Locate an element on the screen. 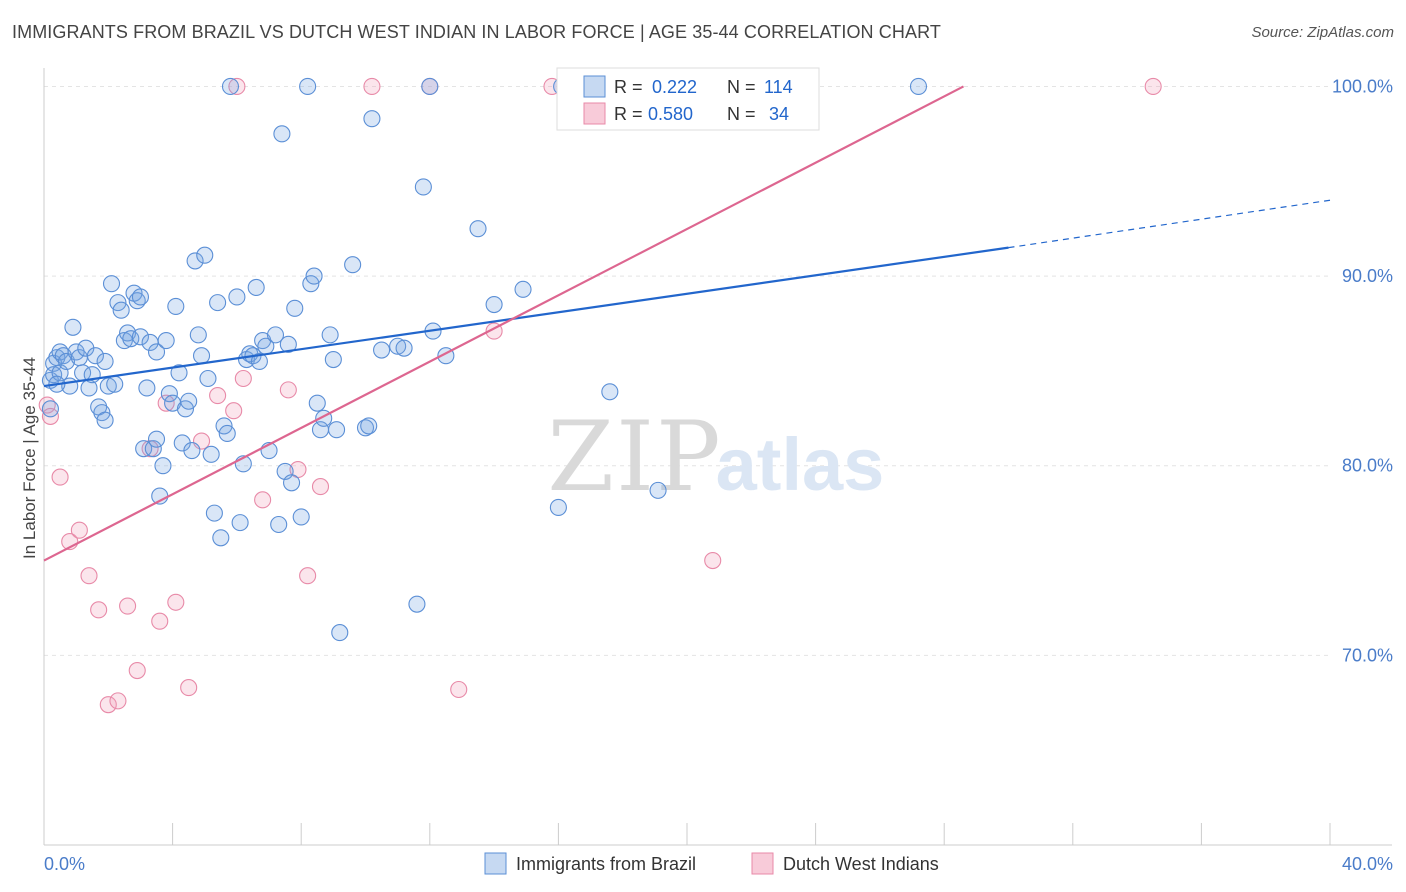 The height and width of the screenshot is (892, 1406). legend-label-dutch: Dutch West Indians is located at coordinates (861, 864).